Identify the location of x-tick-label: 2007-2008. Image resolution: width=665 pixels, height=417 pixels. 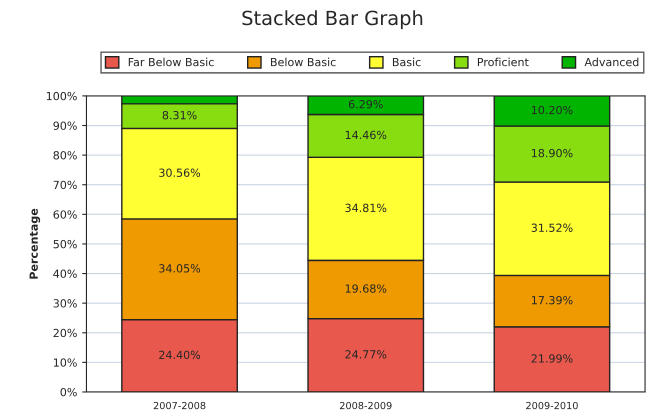
(180, 406).